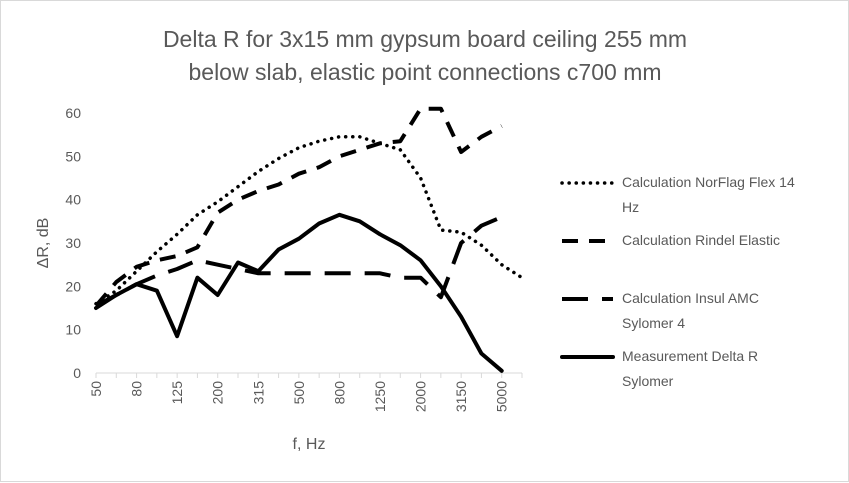  Describe the element at coordinates (73, 330) in the screenshot. I see `y-tick-label: 10` at that location.